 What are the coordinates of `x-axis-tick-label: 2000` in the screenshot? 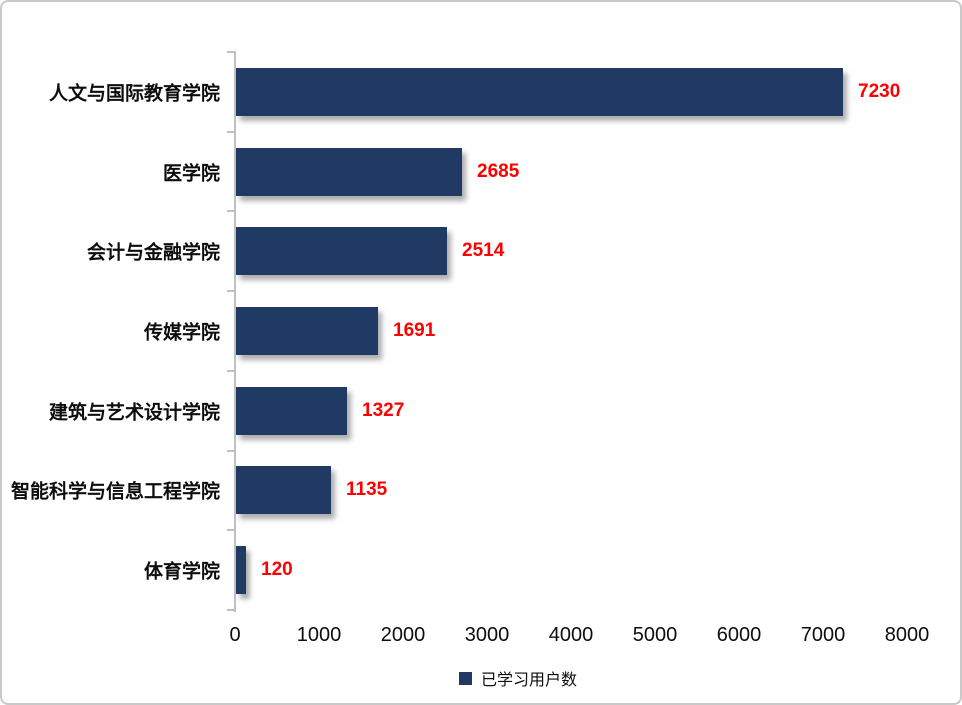 It's located at (403, 635).